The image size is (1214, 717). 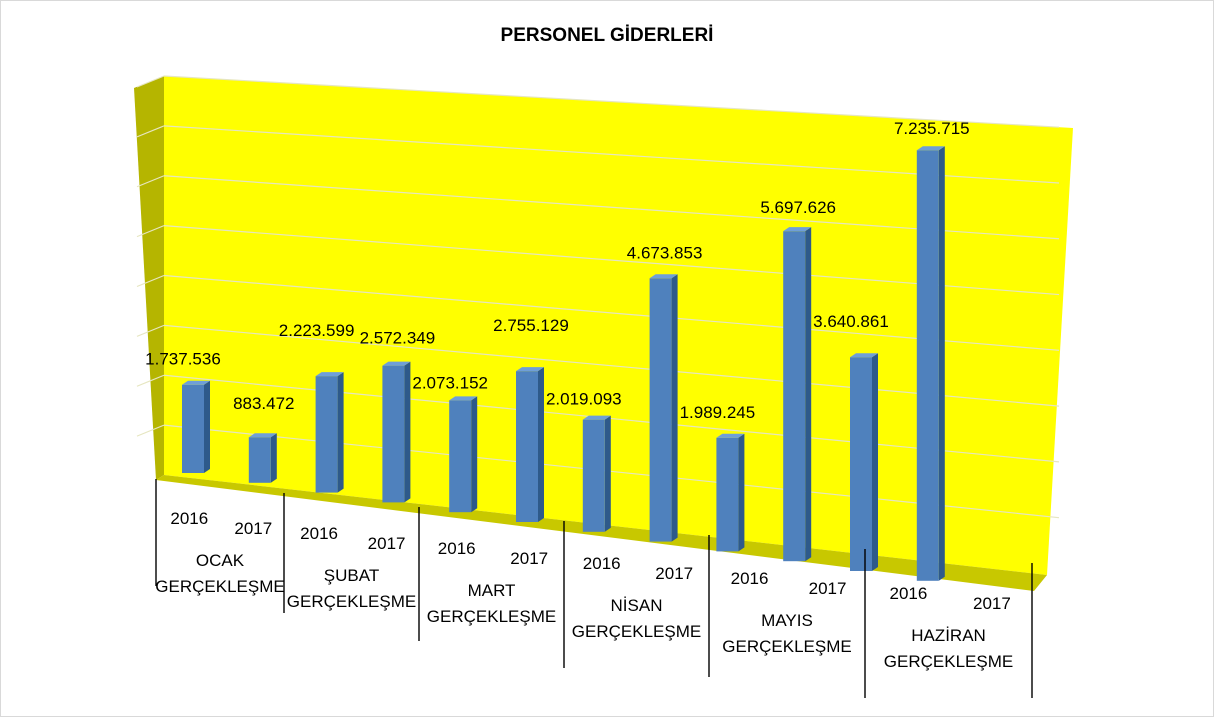 What do you see at coordinates (398, 338) in the screenshot?
I see `data-label: 2.572.349` at bounding box center [398, 338].